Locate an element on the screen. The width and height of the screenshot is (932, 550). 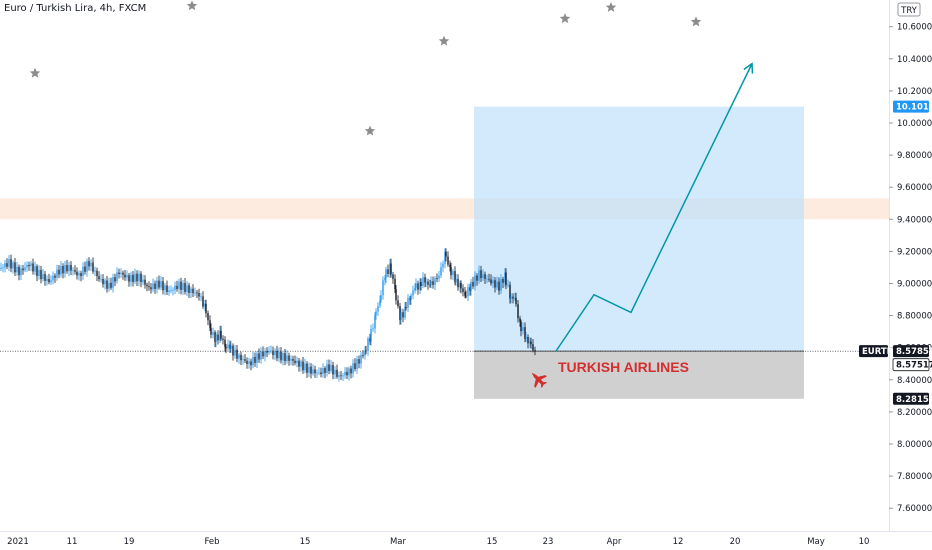
time-tick-label: 2021 is located at coordinates (18, 542).